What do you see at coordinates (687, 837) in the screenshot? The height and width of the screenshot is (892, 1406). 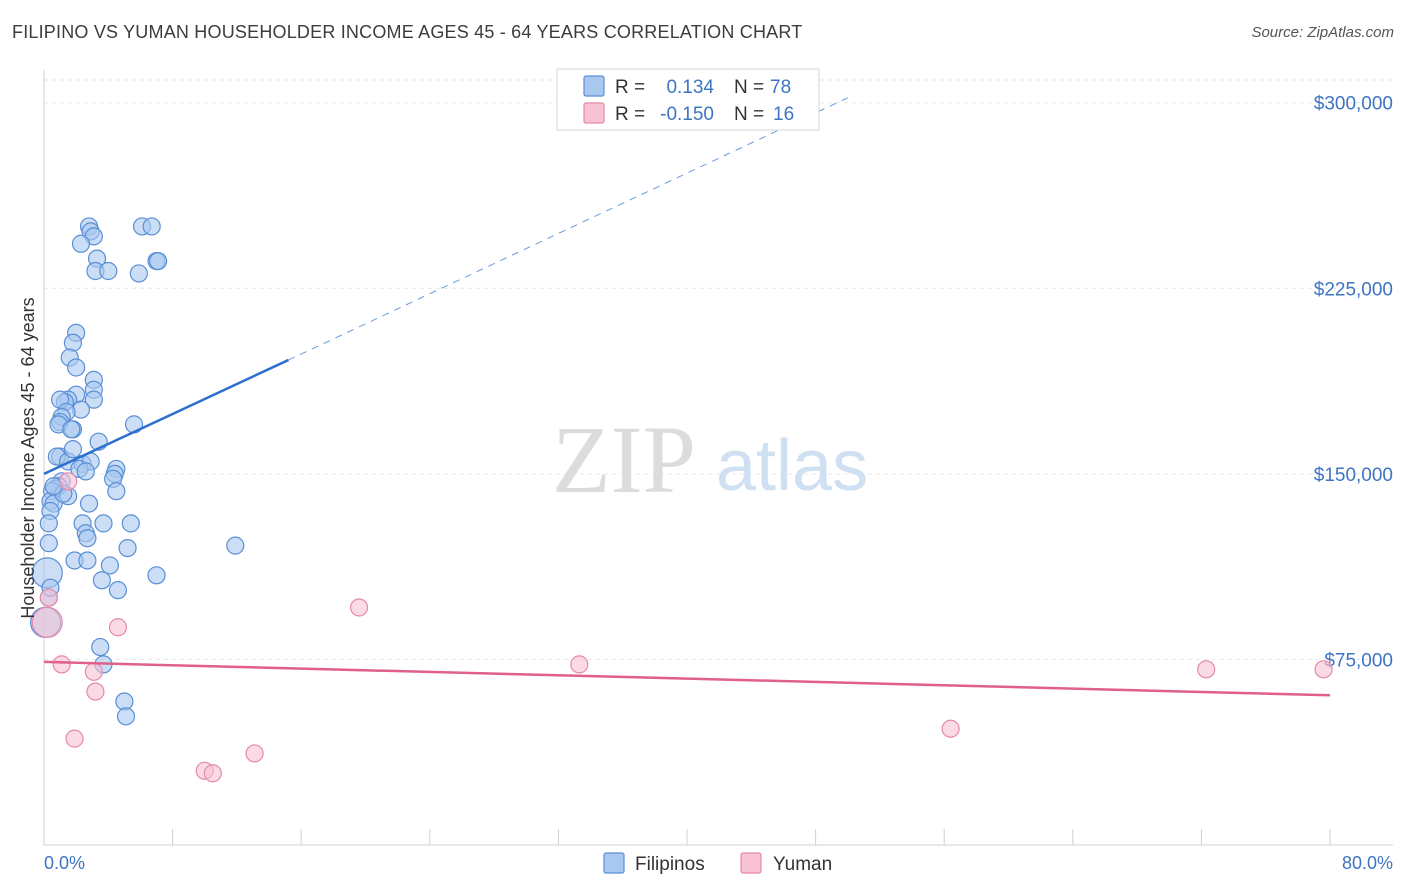 I see `x-tick-marks` at bounding box center [687, 837].